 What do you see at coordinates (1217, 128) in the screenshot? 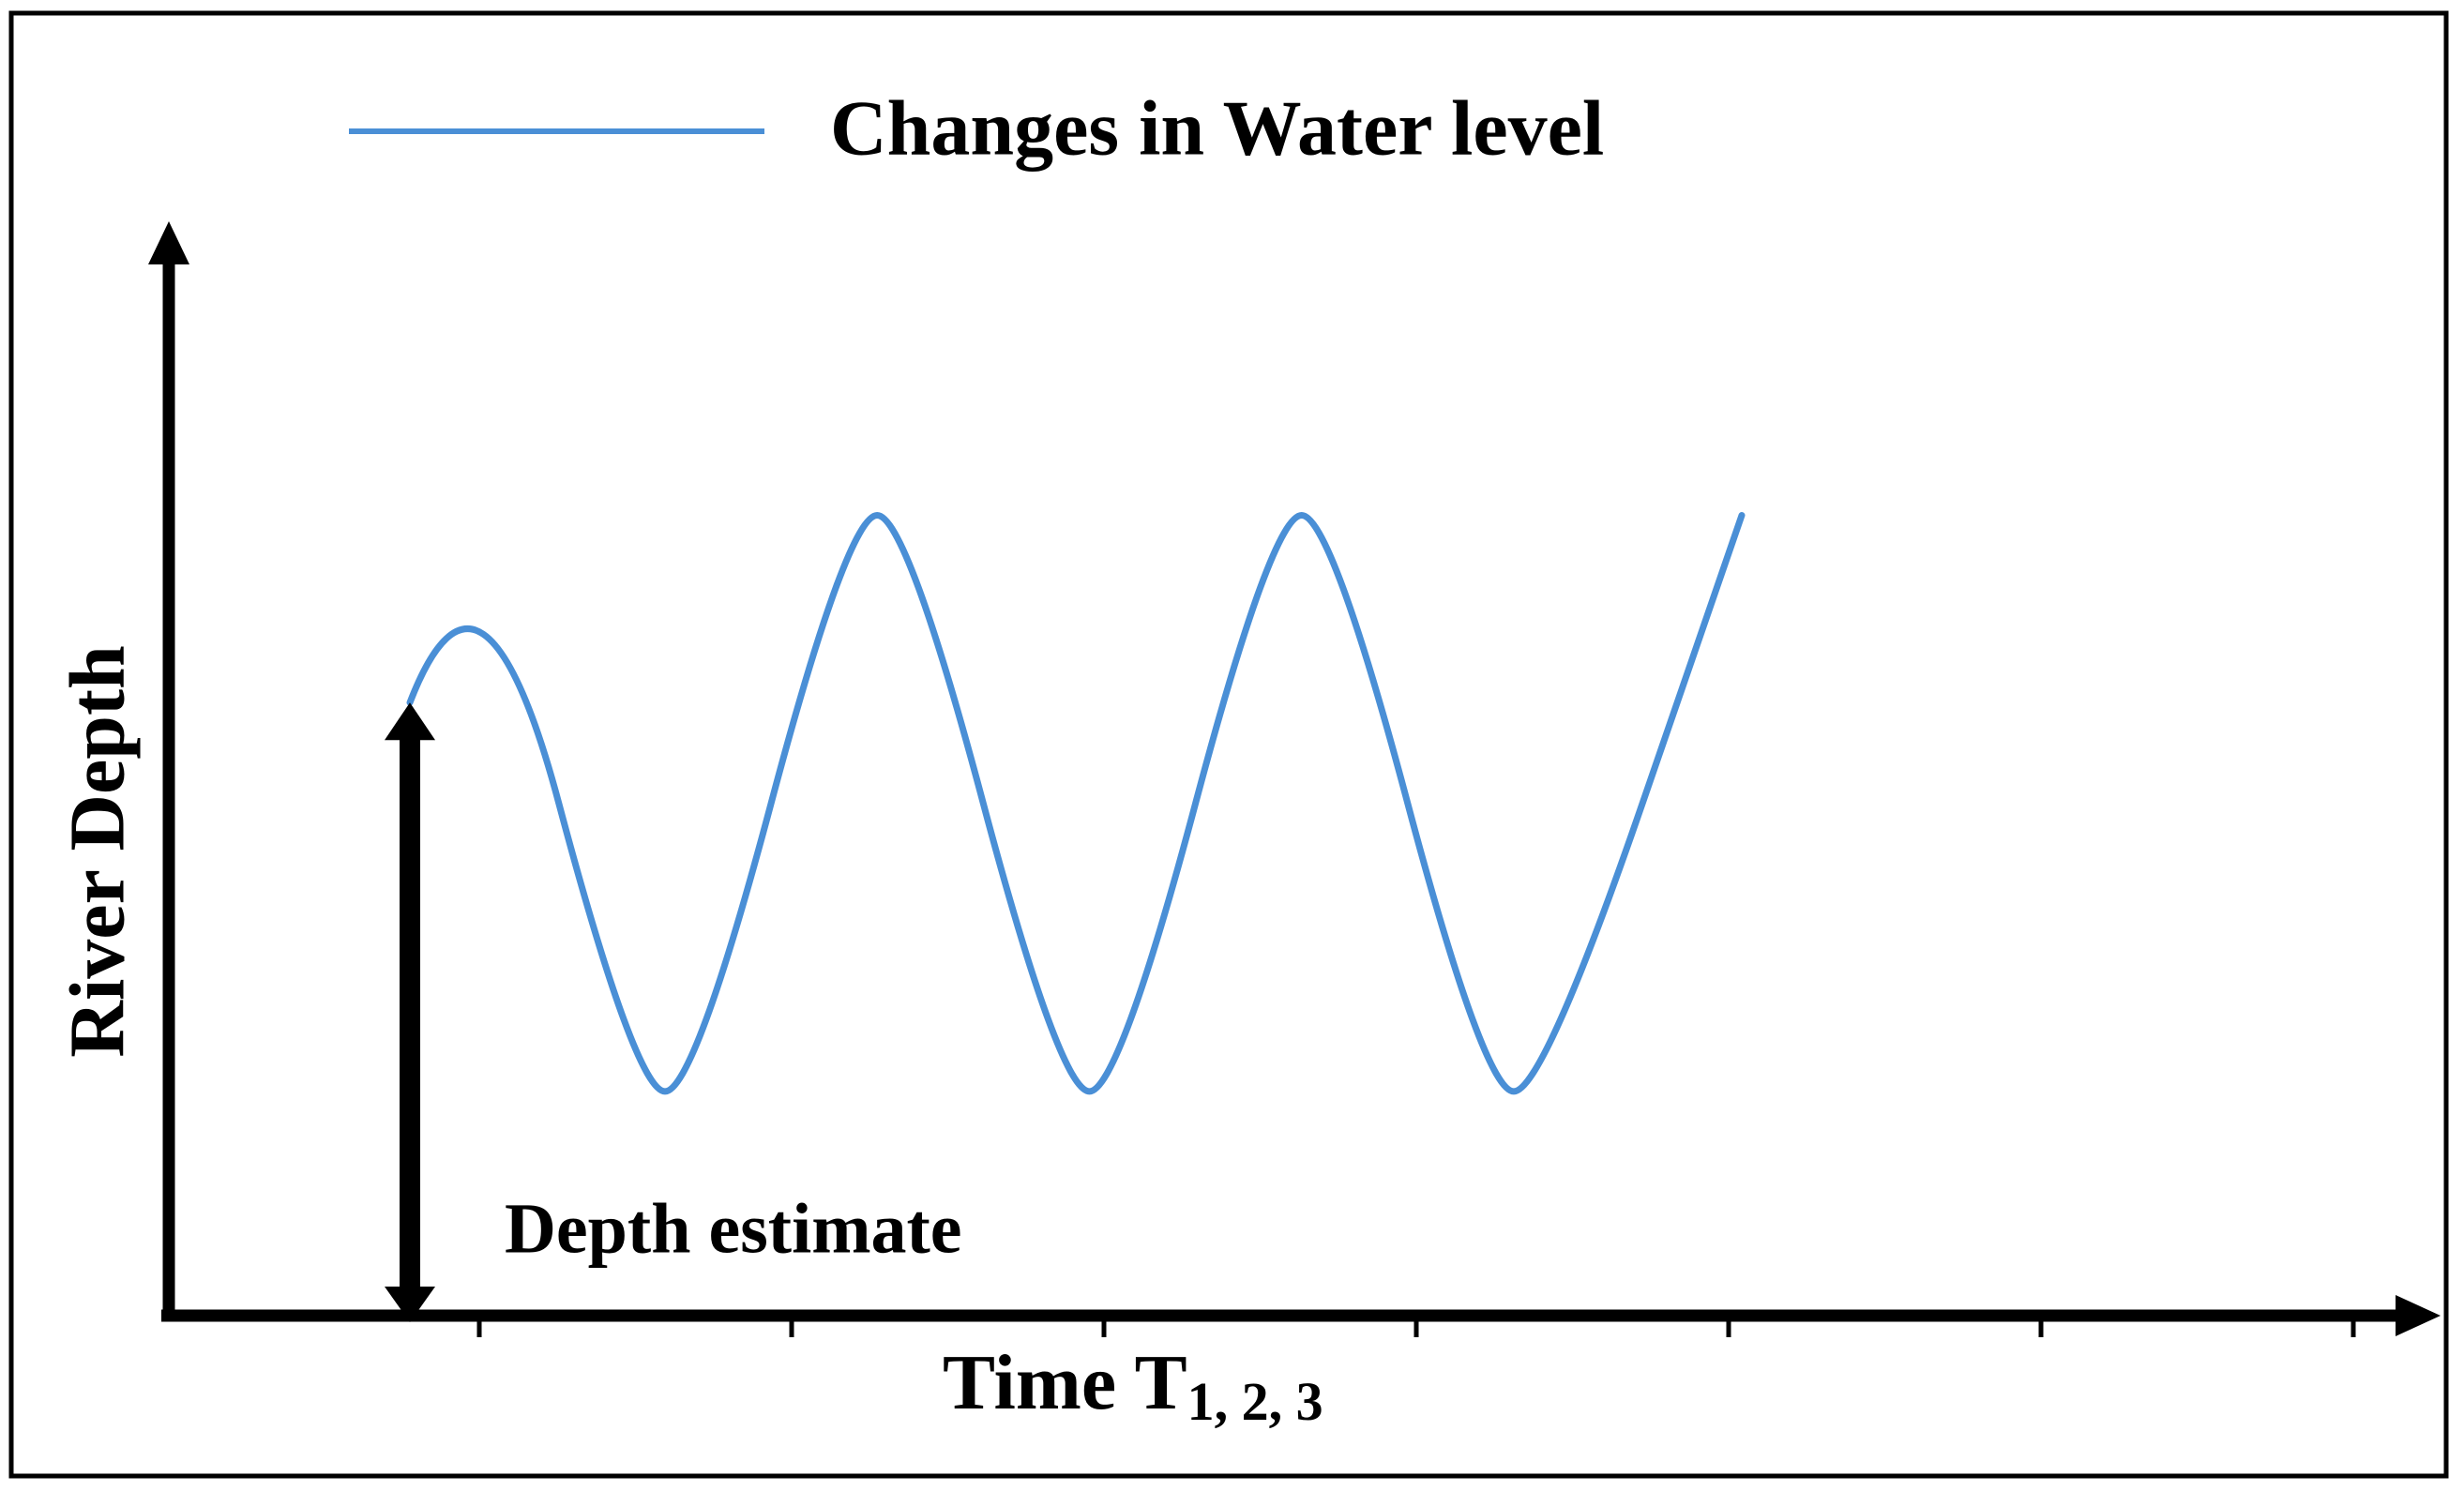
I see `legend-label: Changes in Water level` at bounding box center [1217, 128].